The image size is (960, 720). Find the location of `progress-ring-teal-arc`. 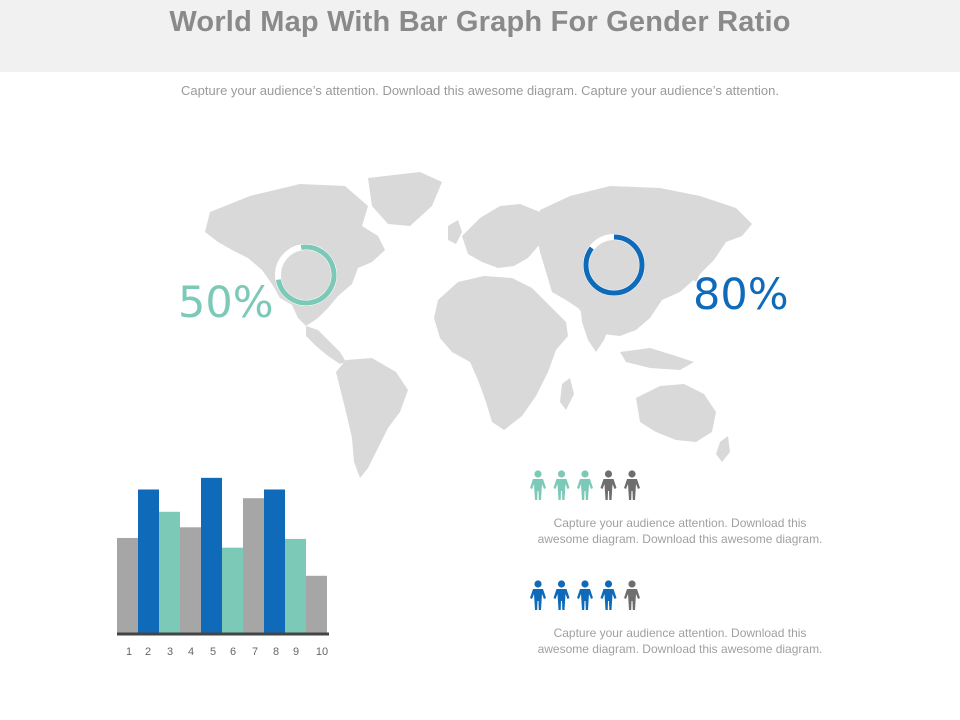

progress-ring-teal-arc is located at coordinates (306, 275).